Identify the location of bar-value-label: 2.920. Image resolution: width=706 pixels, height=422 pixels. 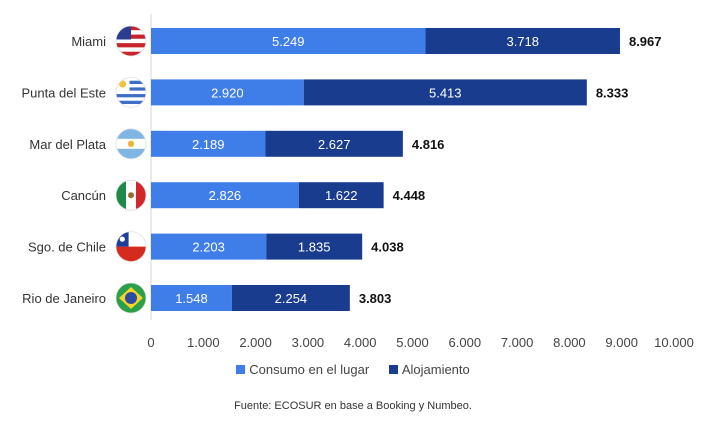
(227, 92).